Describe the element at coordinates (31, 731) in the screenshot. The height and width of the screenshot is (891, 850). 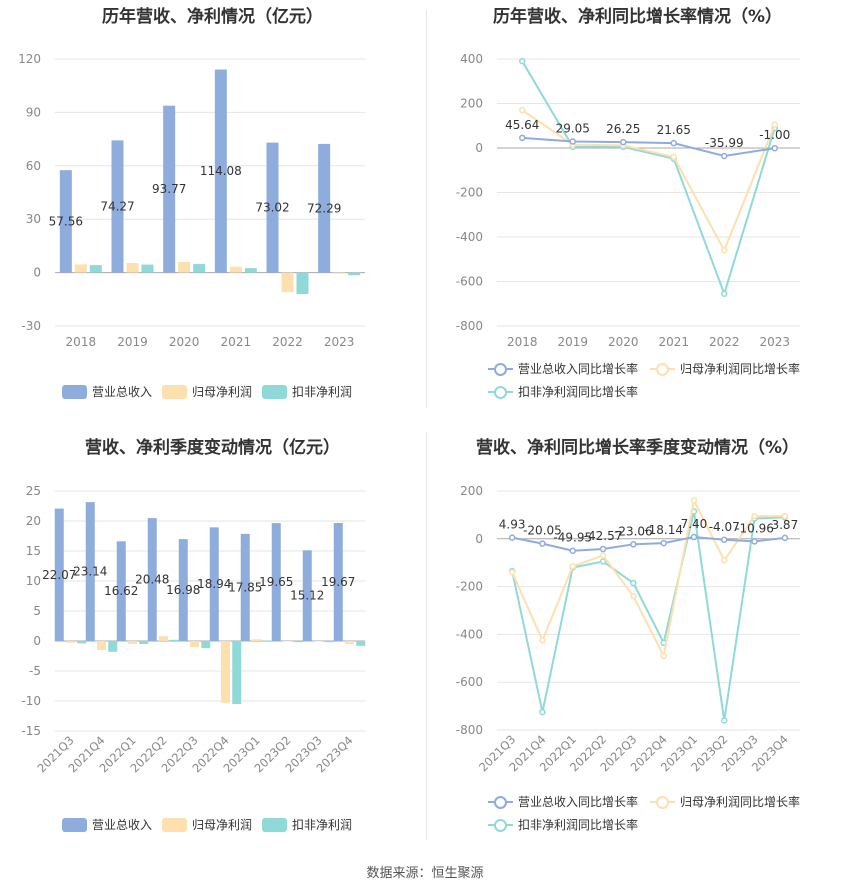
I see `y-tick-label: -15` at that location.